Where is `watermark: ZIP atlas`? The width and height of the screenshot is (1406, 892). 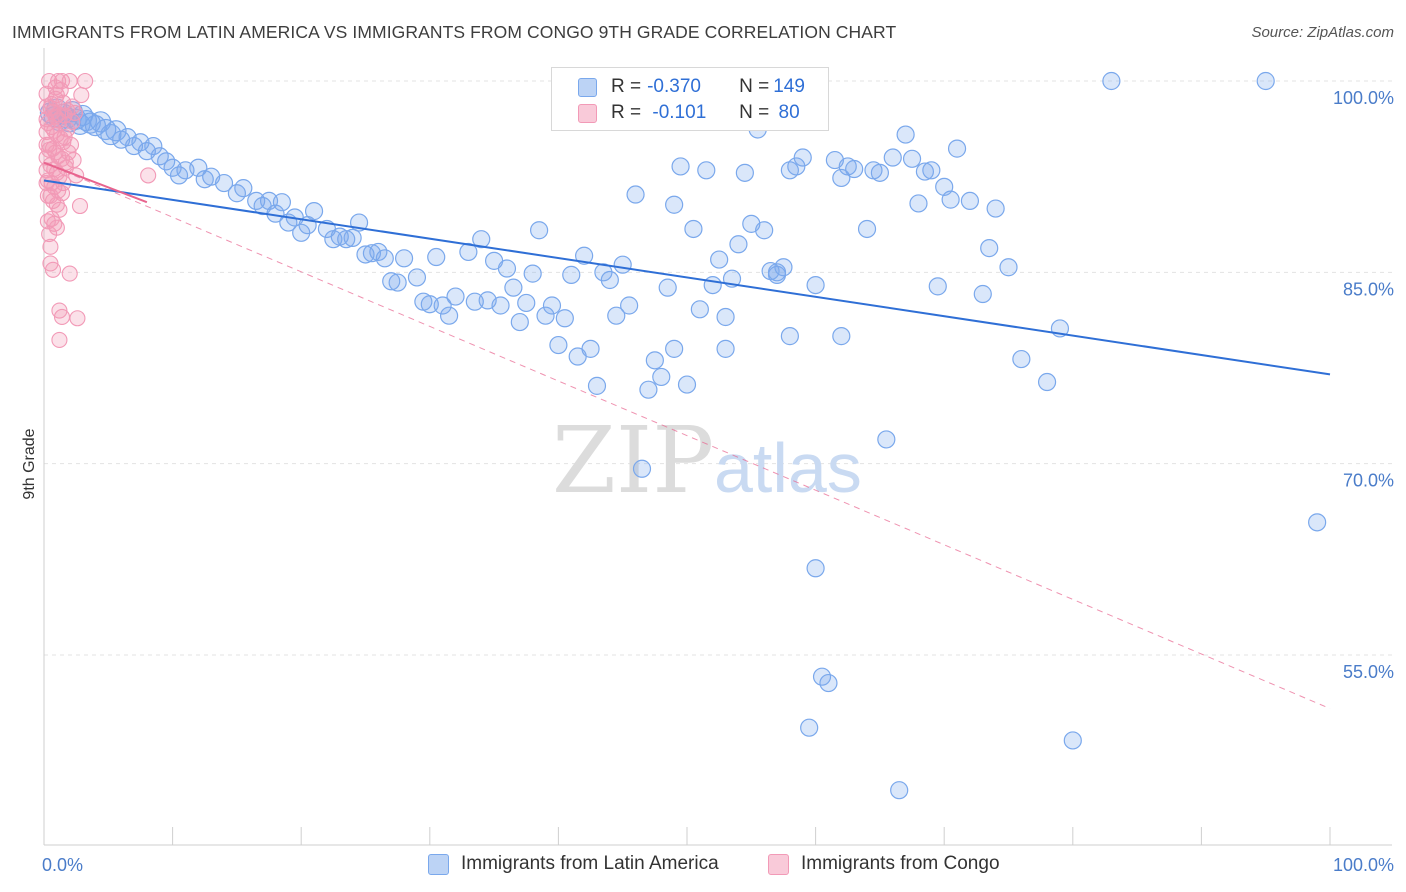
watermark: ZIP atlas is located at coordinates (707, 460).